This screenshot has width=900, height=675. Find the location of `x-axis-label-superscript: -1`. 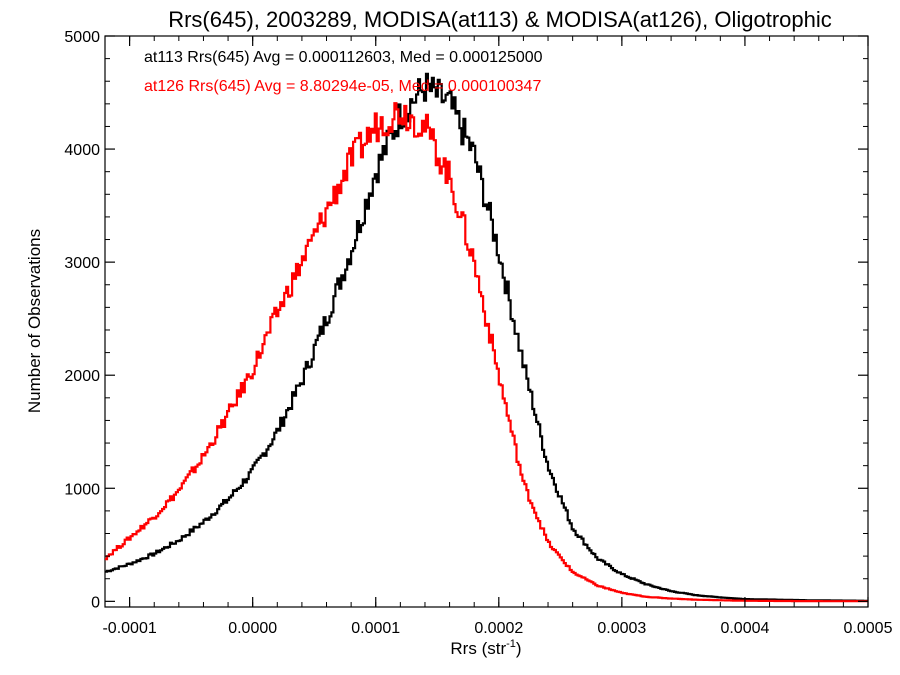

x-axis-label-superscript: -1 is located at coordinates (511, 644).